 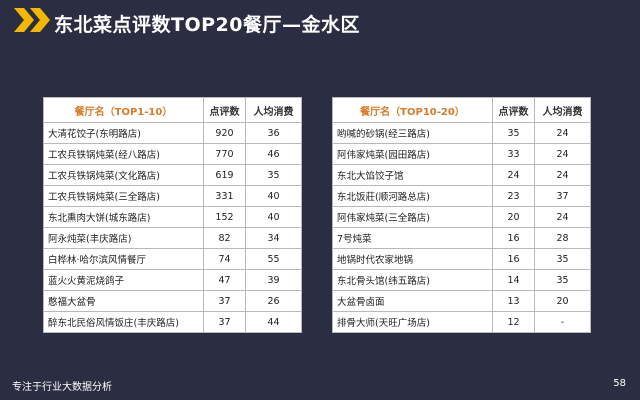 I want to click on review-count-cell: 13, so click(x=513, y=301).